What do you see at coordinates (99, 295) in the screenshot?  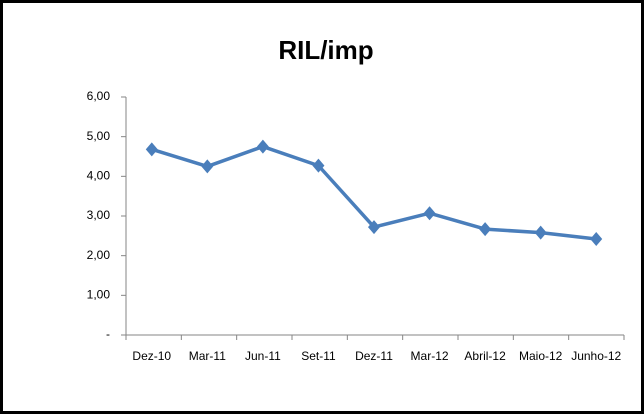 I see `y-tick-label: 1,00` at bounding box center [99, 295].